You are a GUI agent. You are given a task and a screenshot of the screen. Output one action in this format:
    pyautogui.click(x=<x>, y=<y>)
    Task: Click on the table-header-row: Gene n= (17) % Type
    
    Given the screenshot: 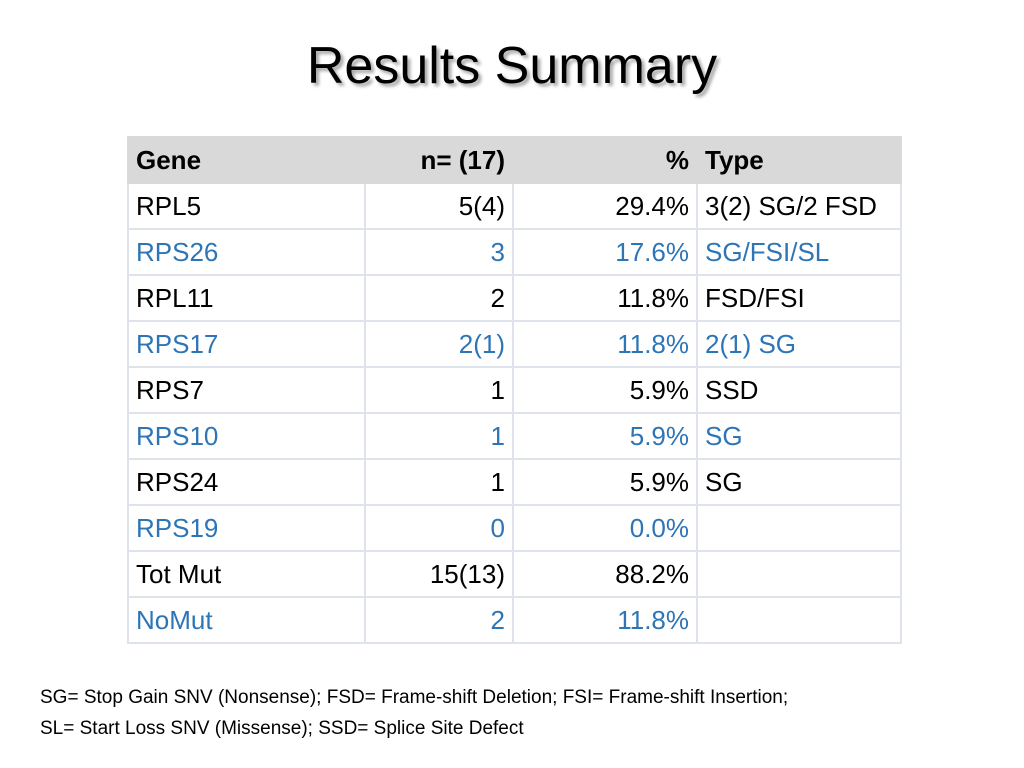 What is the action you would take?
    pyautogui.click(x=514, y=160)
    